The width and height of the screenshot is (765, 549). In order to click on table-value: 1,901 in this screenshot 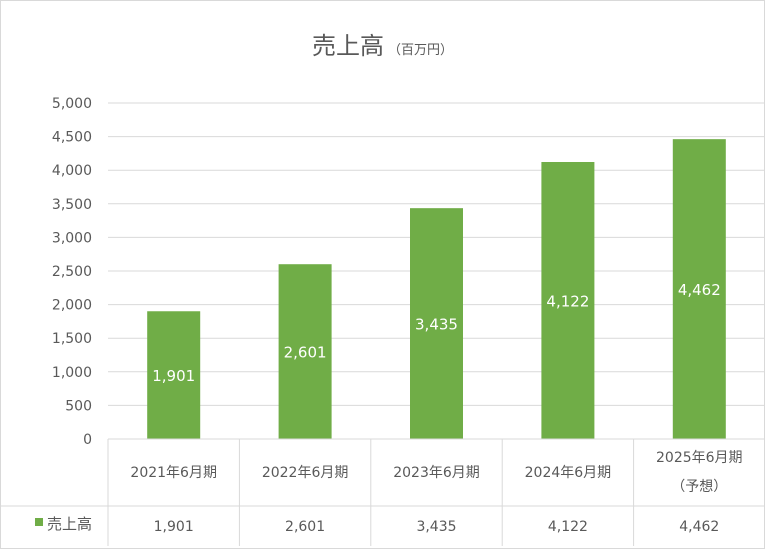, I will do `click(174, 527)`.